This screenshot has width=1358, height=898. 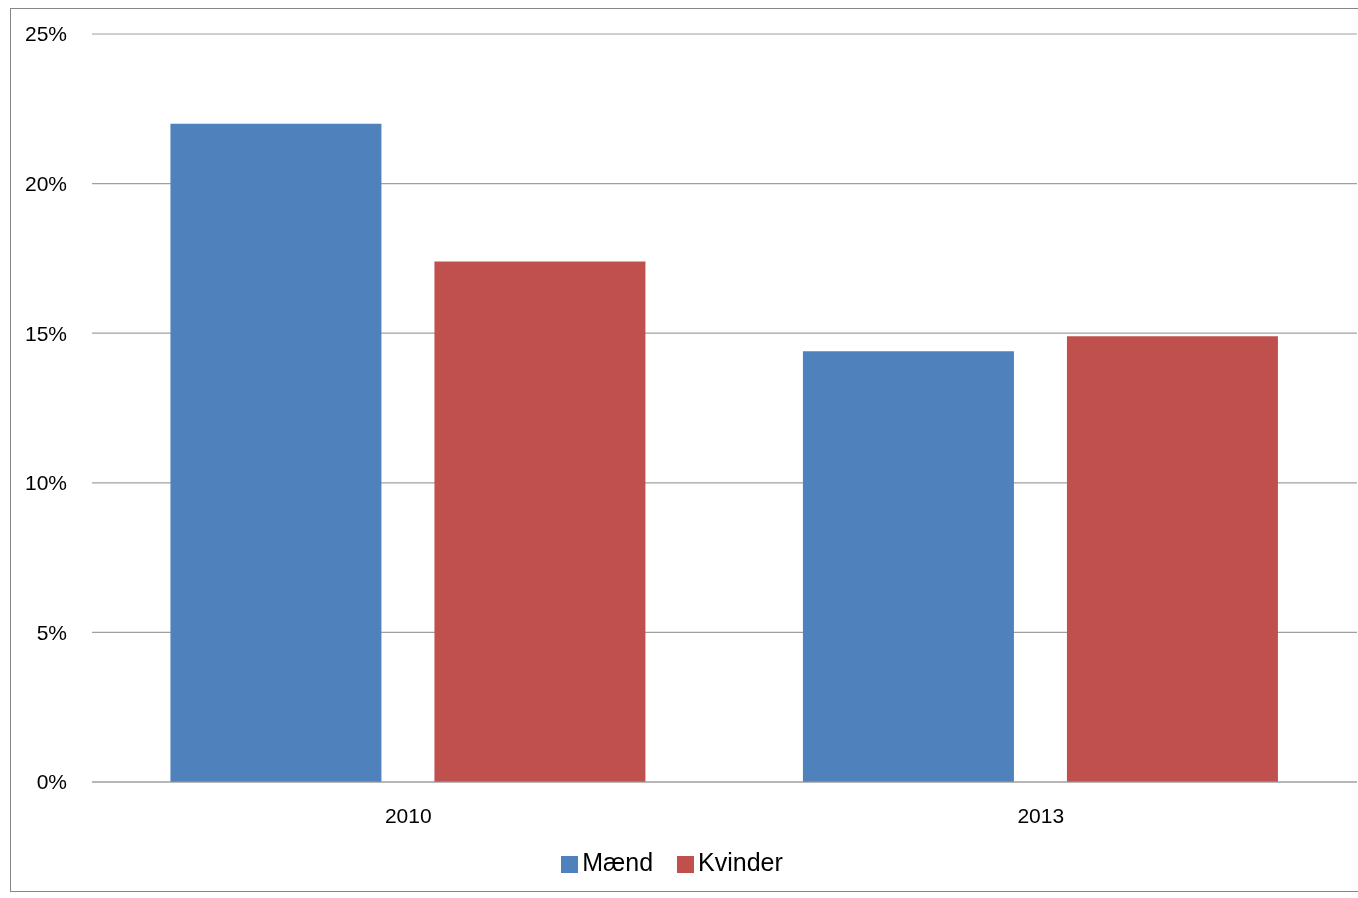 What do you see at coordinates (618, 862) in the screenshot?
I see `legend-label: Mænd` at bounding box center [618, 862].